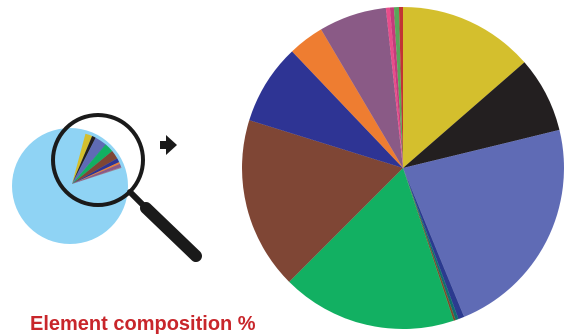 This screenshot has width=564, height=335. I want to click on magnifier-handle, so click(171, 232).